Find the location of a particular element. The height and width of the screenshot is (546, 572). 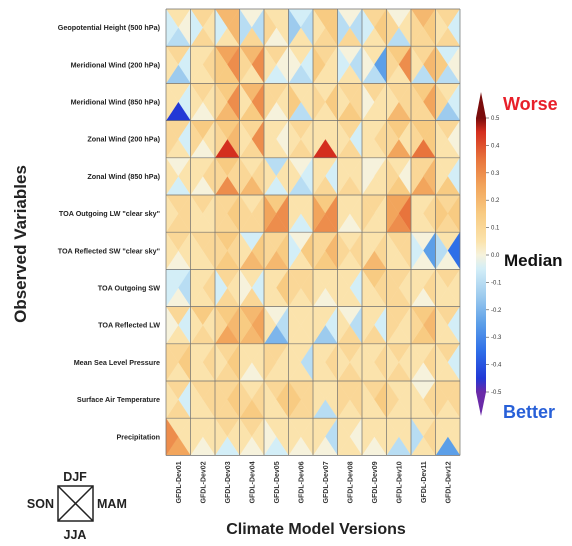

worse-label: Worse is located at coordinates (530, 104).